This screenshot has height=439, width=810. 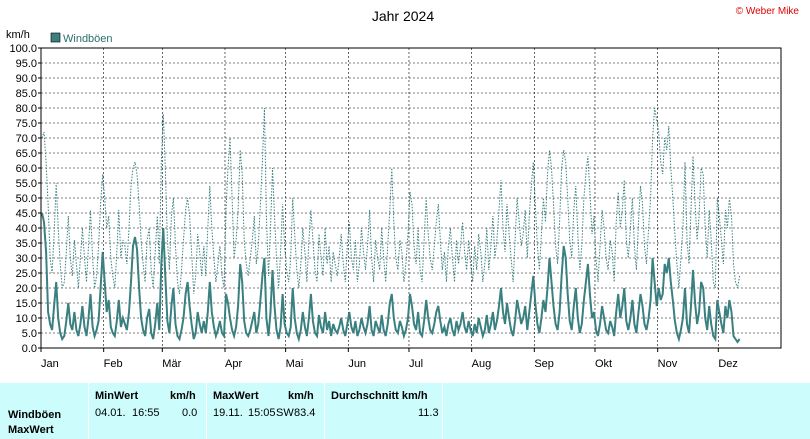 I want to click on x-tick-label: Mai, so click(x=295, y=364).